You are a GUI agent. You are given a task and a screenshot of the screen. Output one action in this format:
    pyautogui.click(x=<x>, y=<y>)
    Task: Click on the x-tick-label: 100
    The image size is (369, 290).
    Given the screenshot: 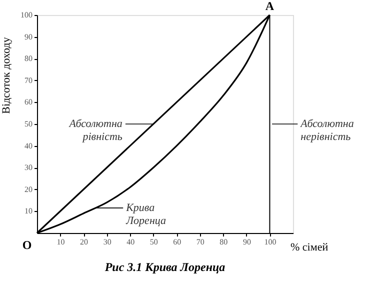 What is the action you would take?
    pyautogui.click(x=270, y=242)
    